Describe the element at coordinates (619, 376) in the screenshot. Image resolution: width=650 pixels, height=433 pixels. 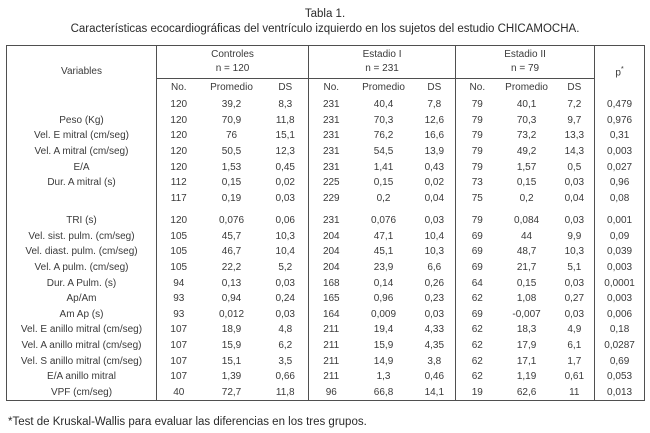
I see `p-value-cell: 0,053` at that location.